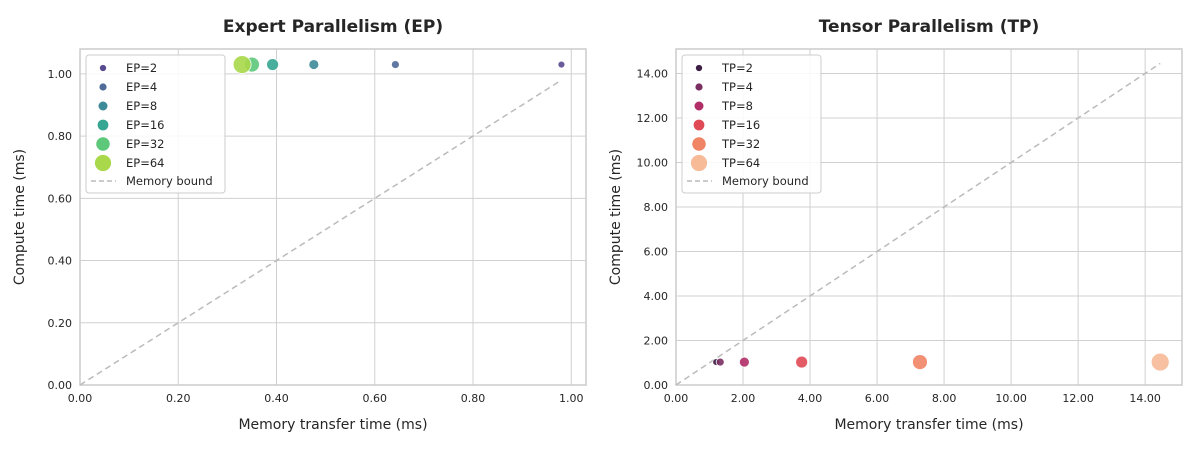  I want to click on x-tick-label: 10.00, so click(1011, 398).